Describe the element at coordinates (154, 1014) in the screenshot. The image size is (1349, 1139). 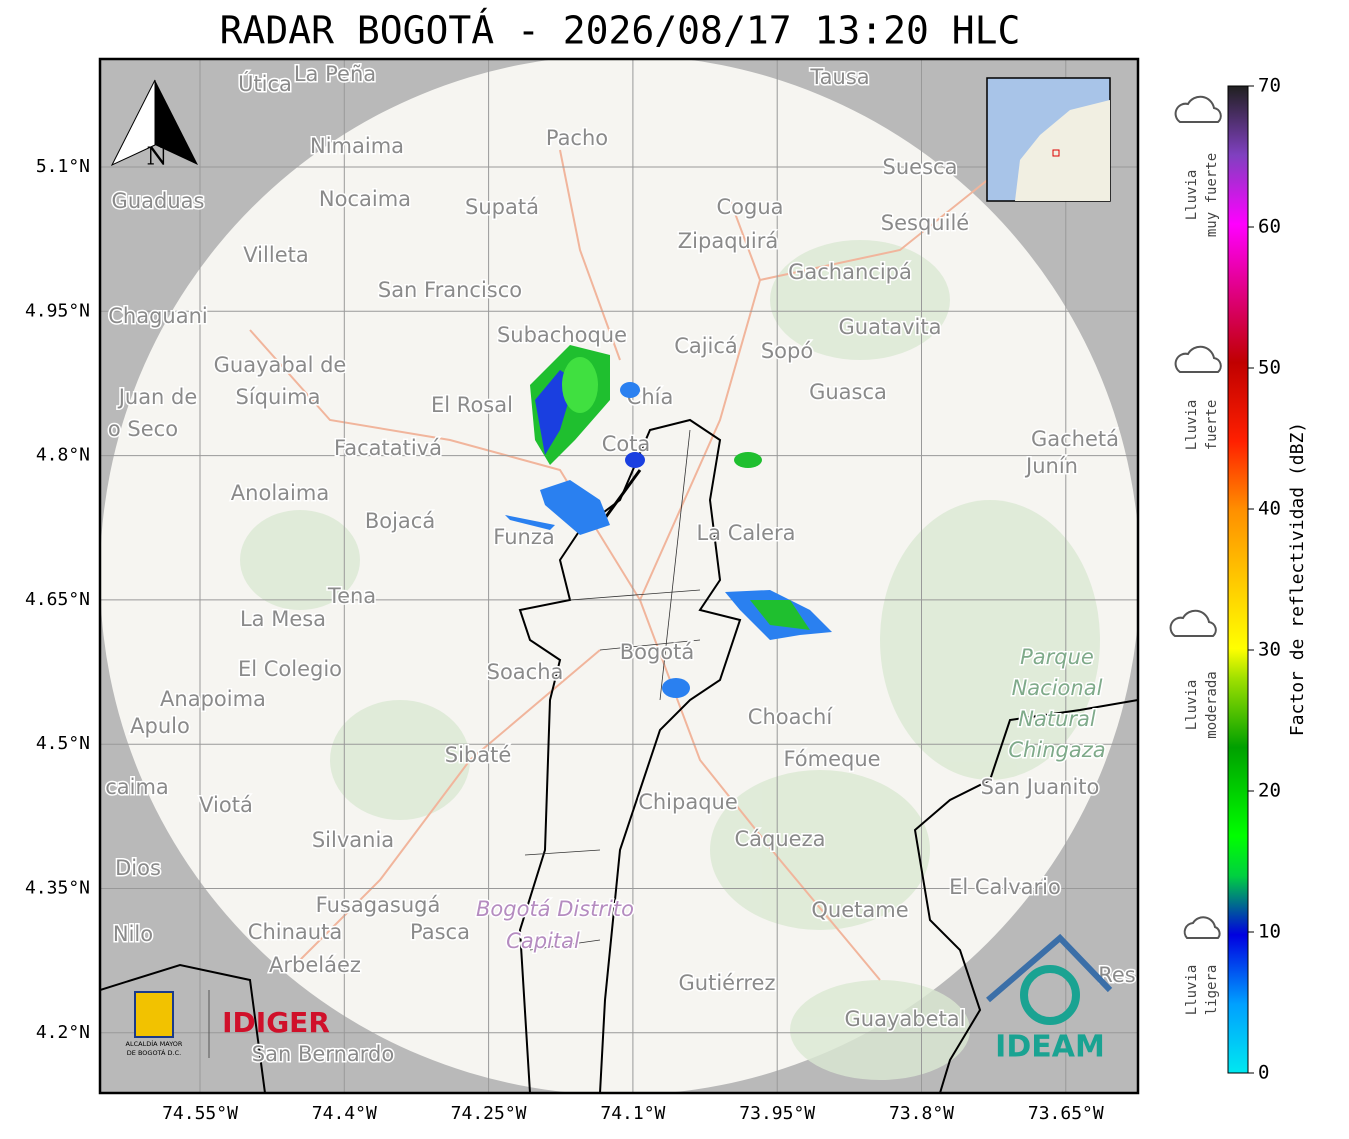
I see `alcaldia-shield` at that location.